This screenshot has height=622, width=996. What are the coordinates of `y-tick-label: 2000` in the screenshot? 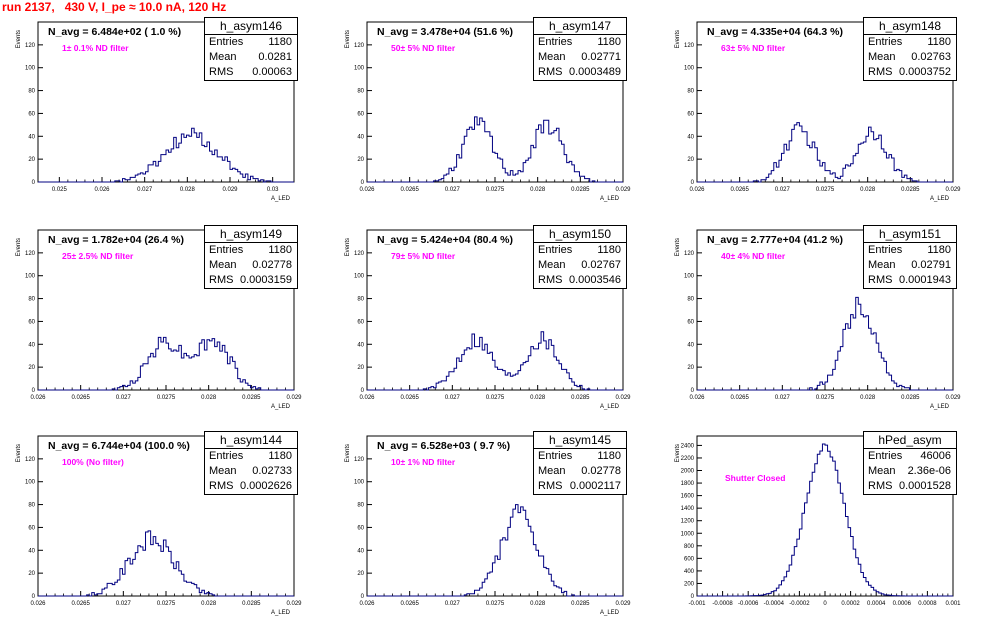 It's located at (688, 472).